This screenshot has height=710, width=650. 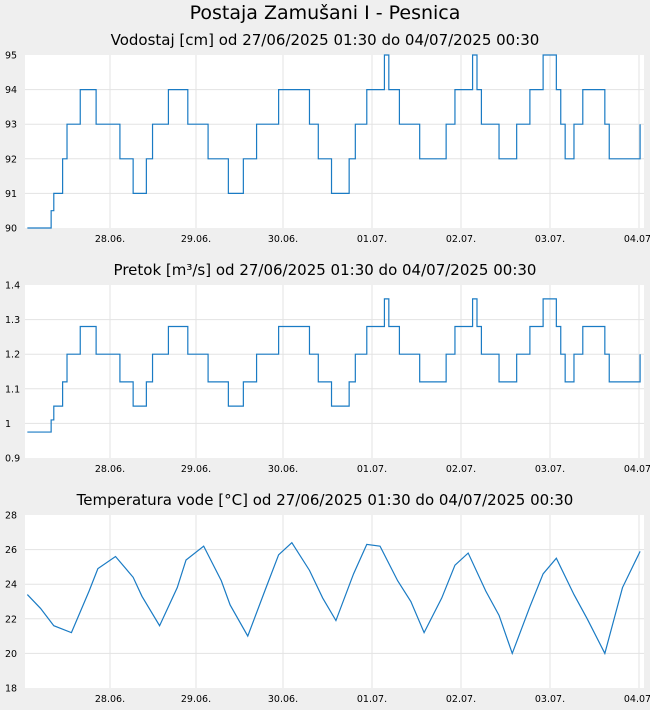 What do you see at coordinates (12, 459) in the screenshot?
I see `y-tick-label: 0.9` at bounding box center [12, 459].